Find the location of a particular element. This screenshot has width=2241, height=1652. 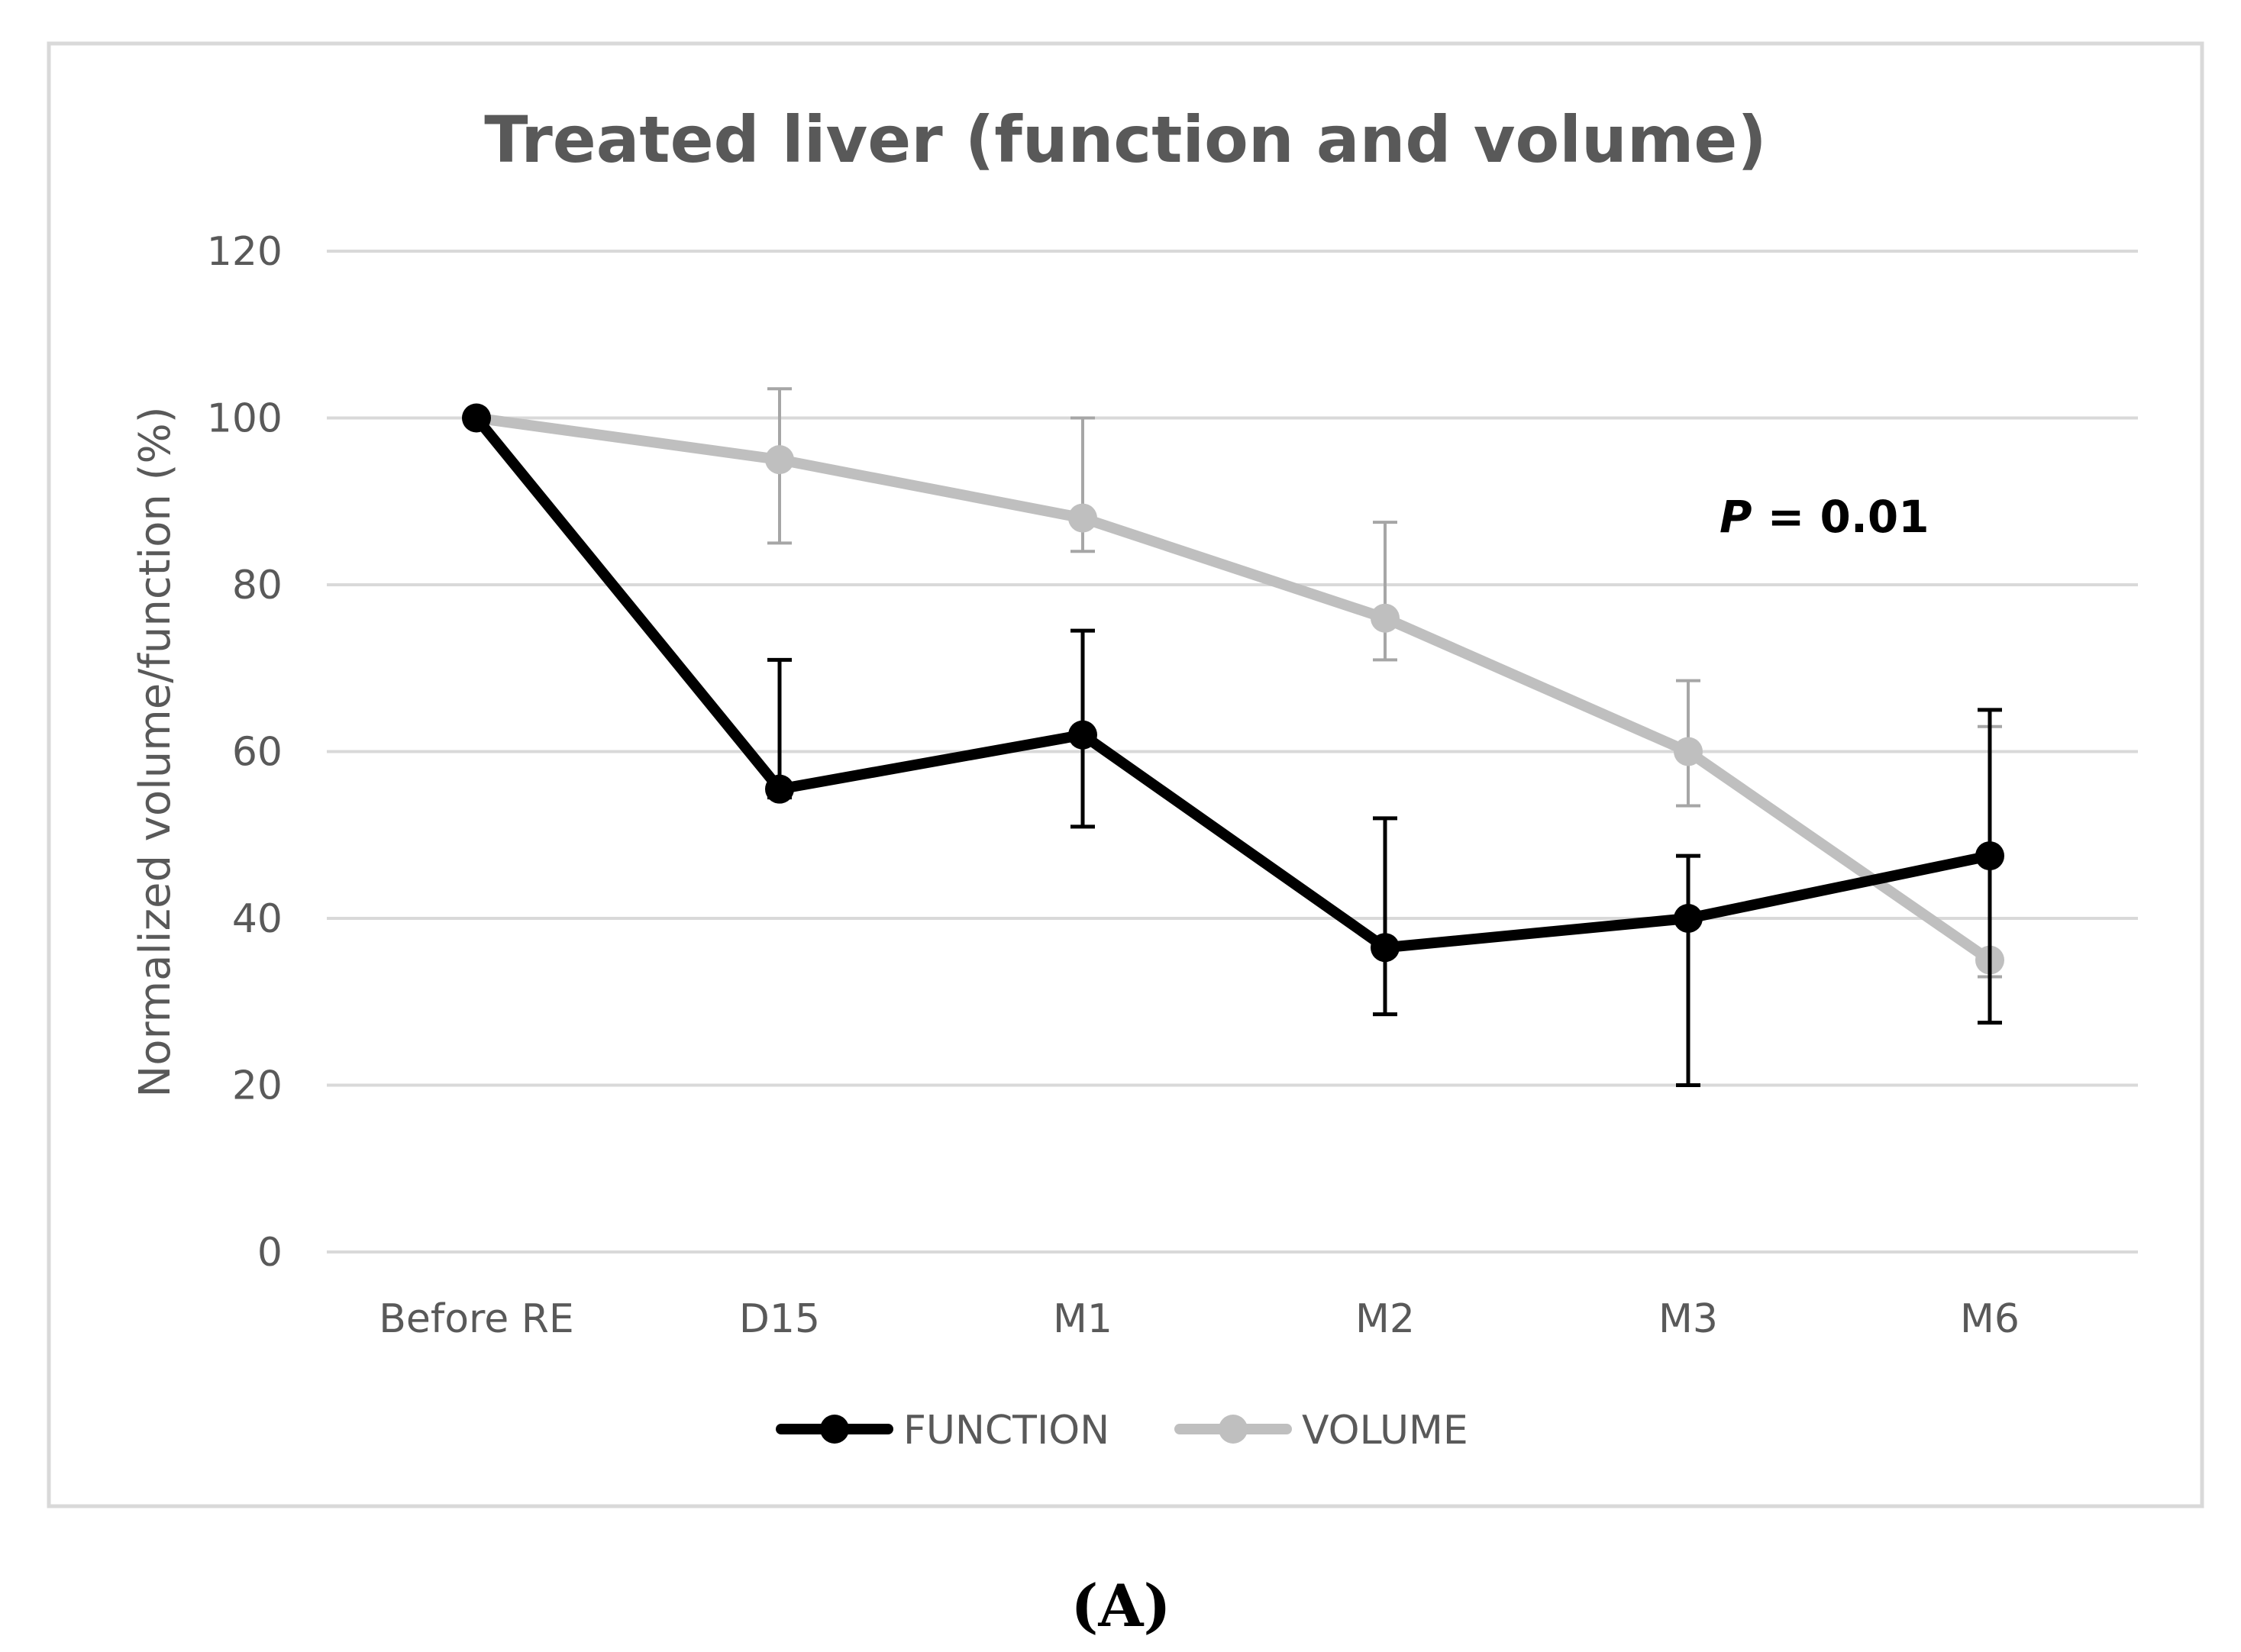

legend-item-volume: VOLUME is located at coordinates (1321, 1431).